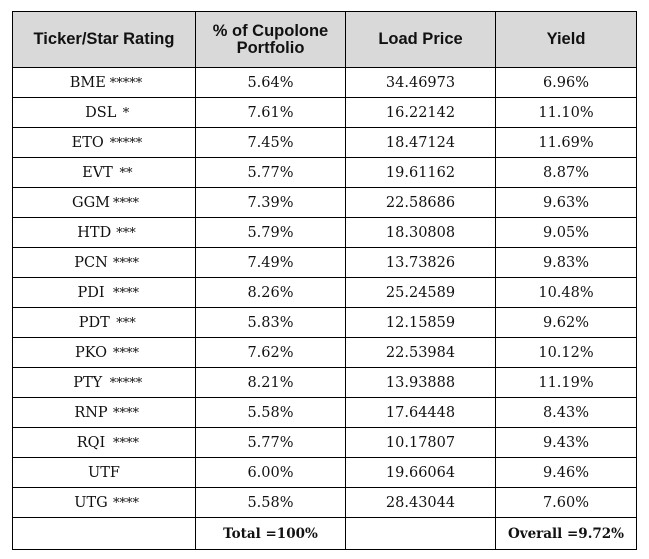  I want to click on ticker-symbol: RNP, so click(91, 412).